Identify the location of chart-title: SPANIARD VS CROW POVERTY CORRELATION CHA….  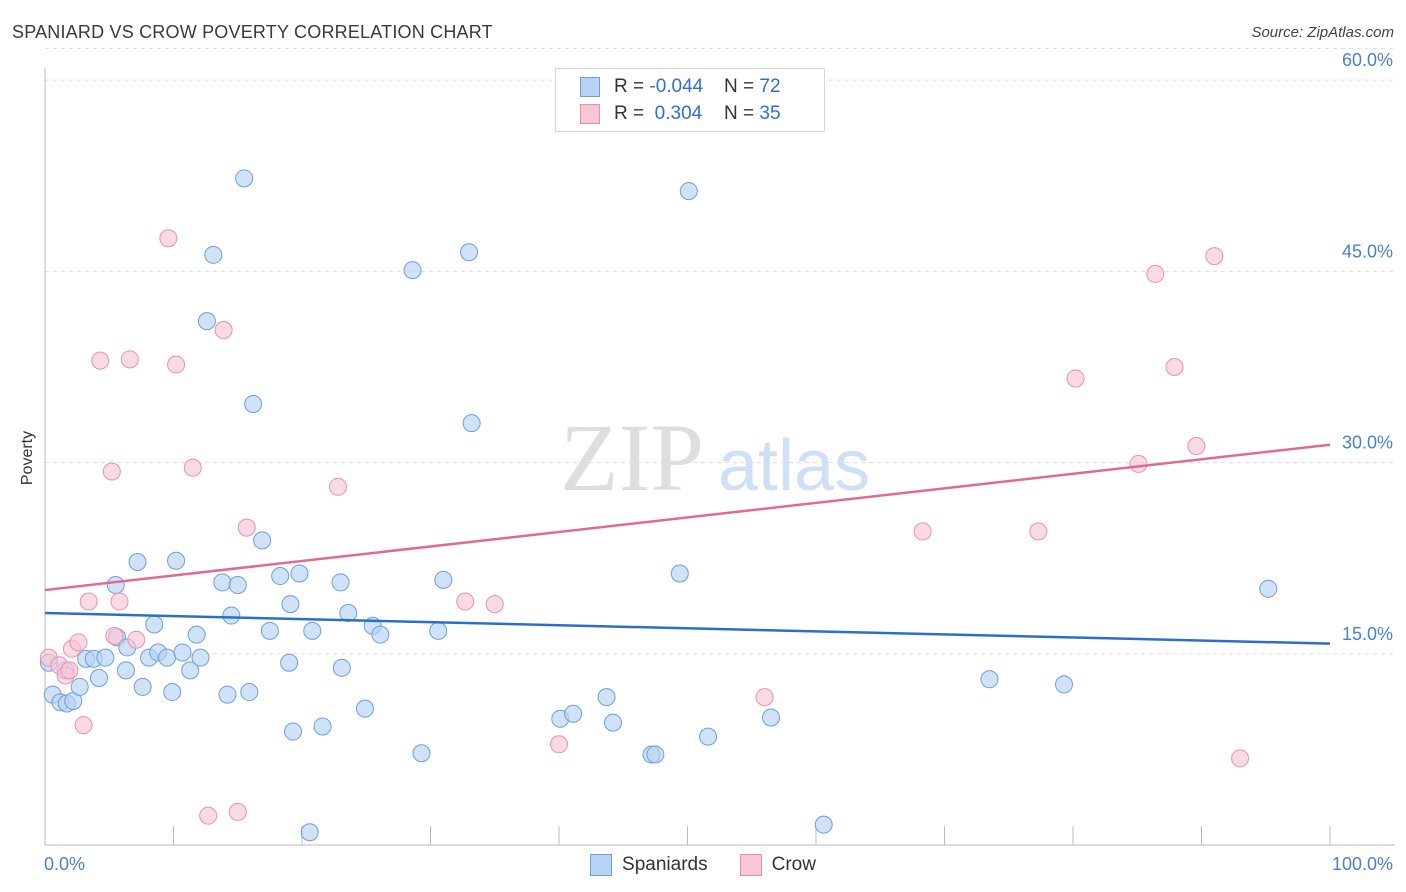
(252, 32).